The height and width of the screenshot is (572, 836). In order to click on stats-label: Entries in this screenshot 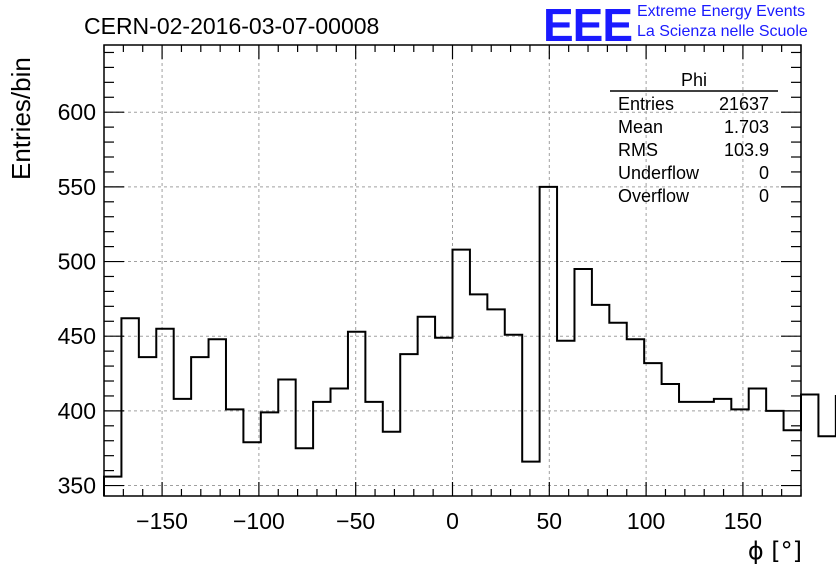, I will do `click(646, 104)`.